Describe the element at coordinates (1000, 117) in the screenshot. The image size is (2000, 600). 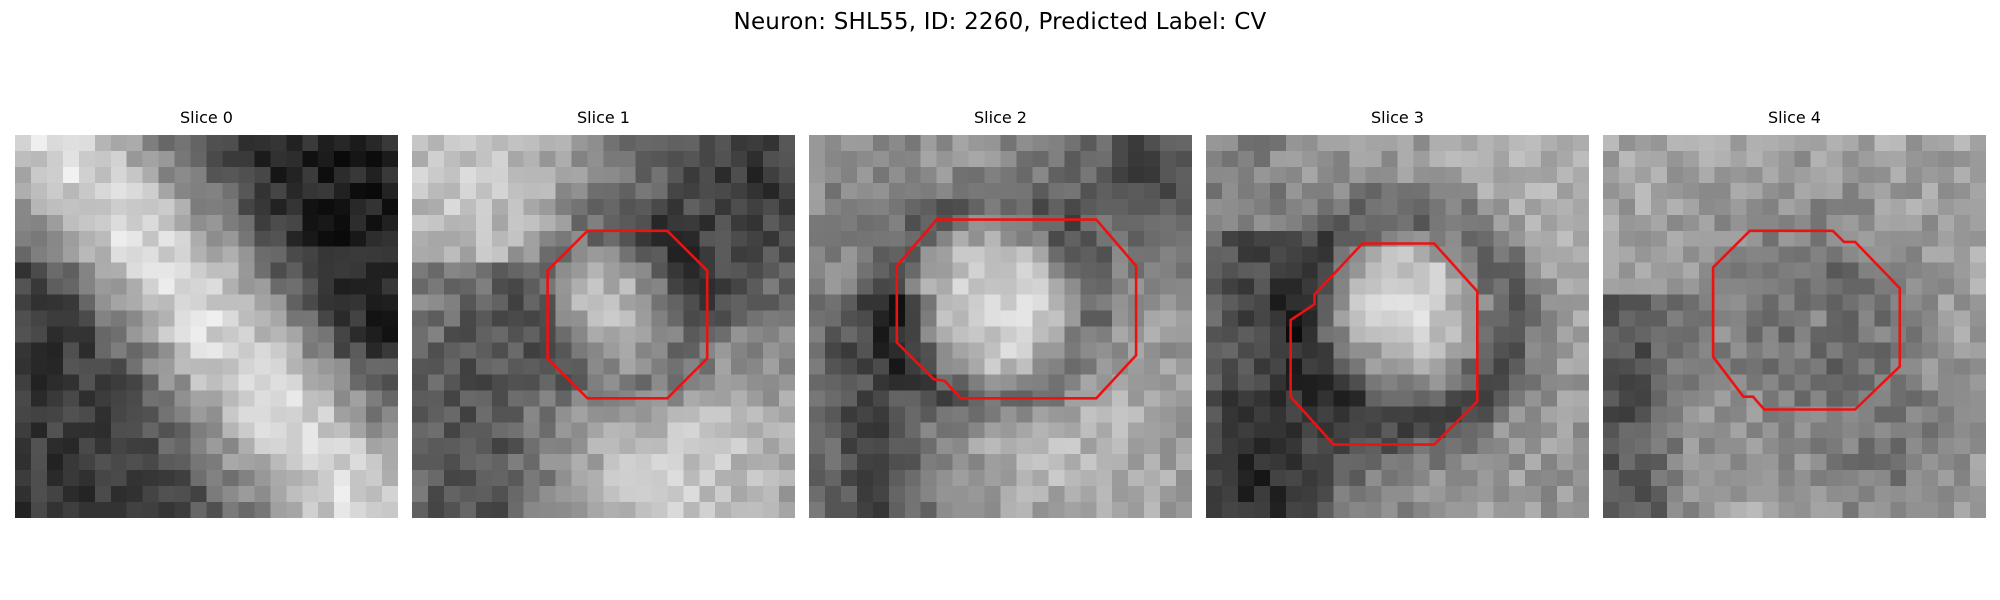
I see `slice-title: Slice 2` at that location.